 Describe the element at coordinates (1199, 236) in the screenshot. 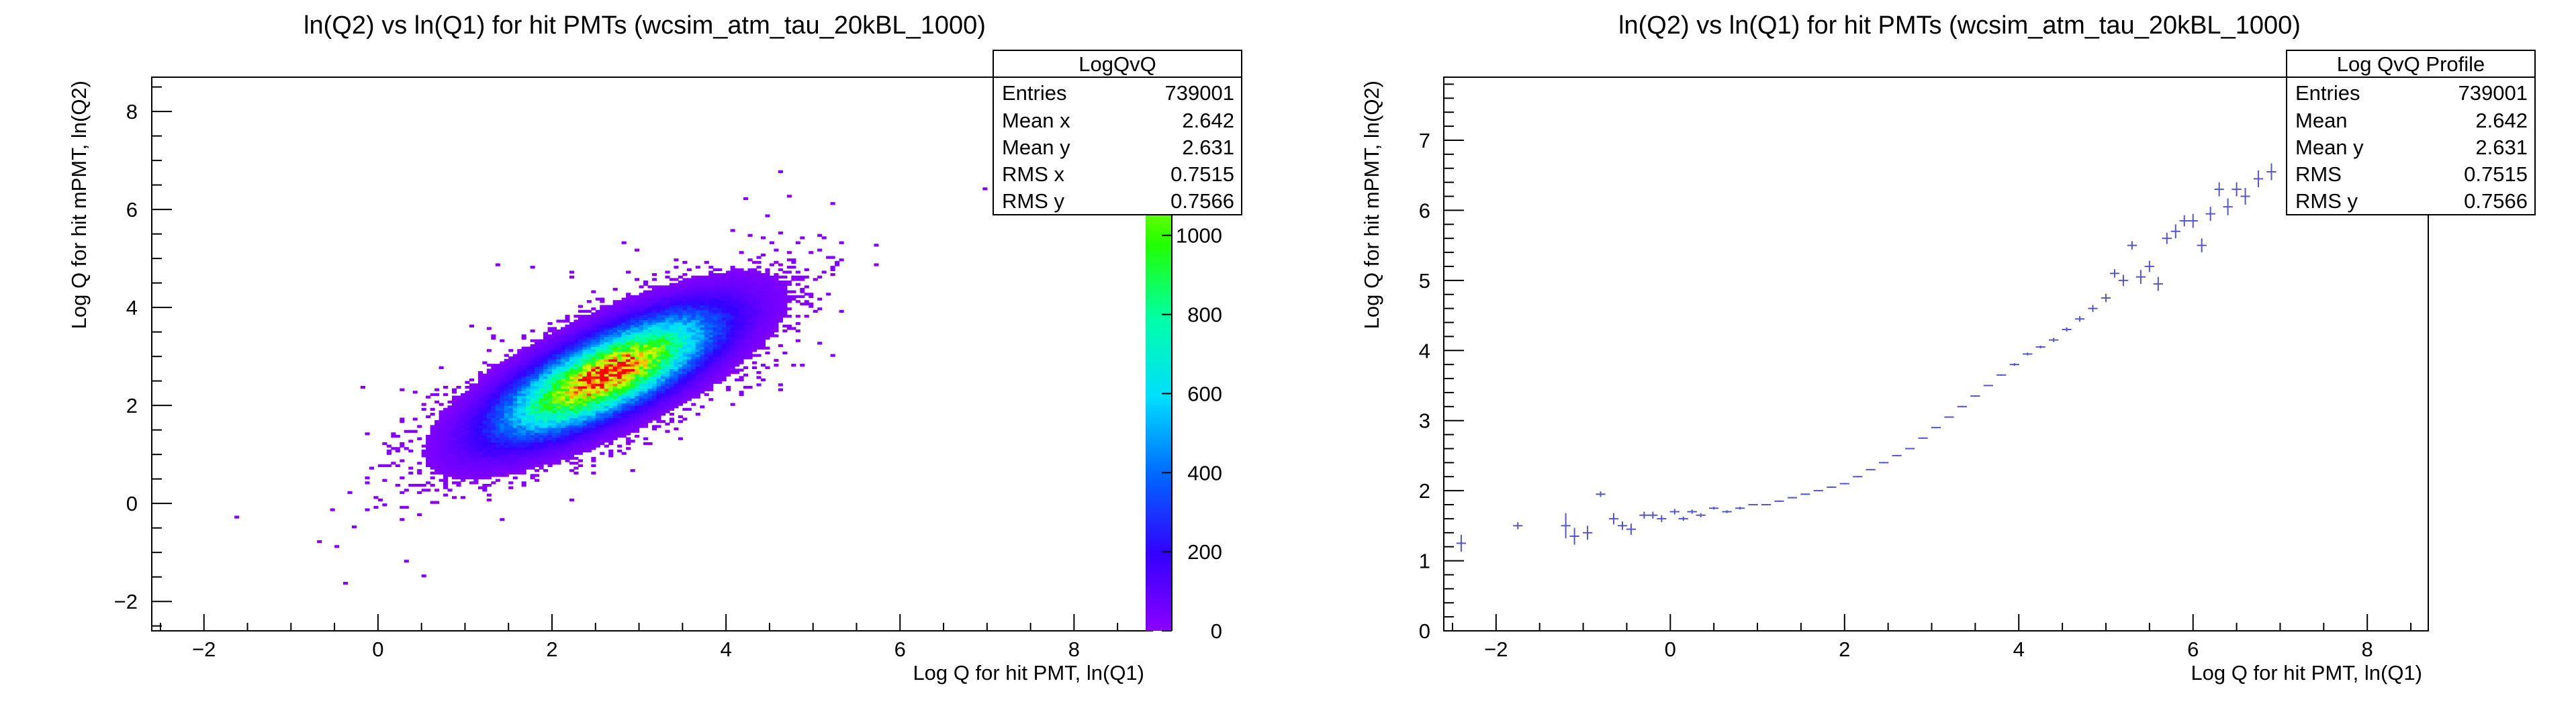

I see `z-tick-label: 1000` at that location.